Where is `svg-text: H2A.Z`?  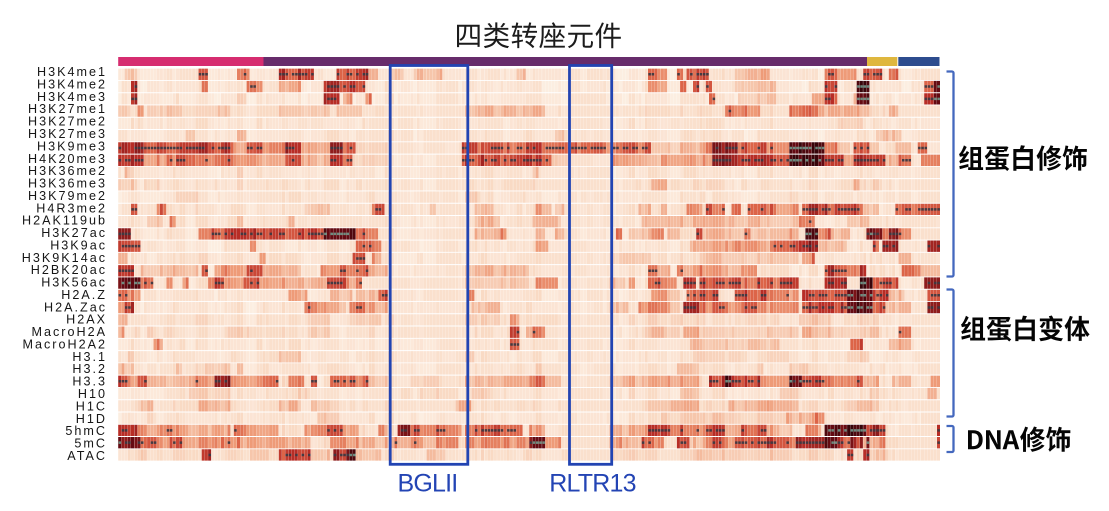
svg-text: H2A.Z is located at coordinates (84, 295).